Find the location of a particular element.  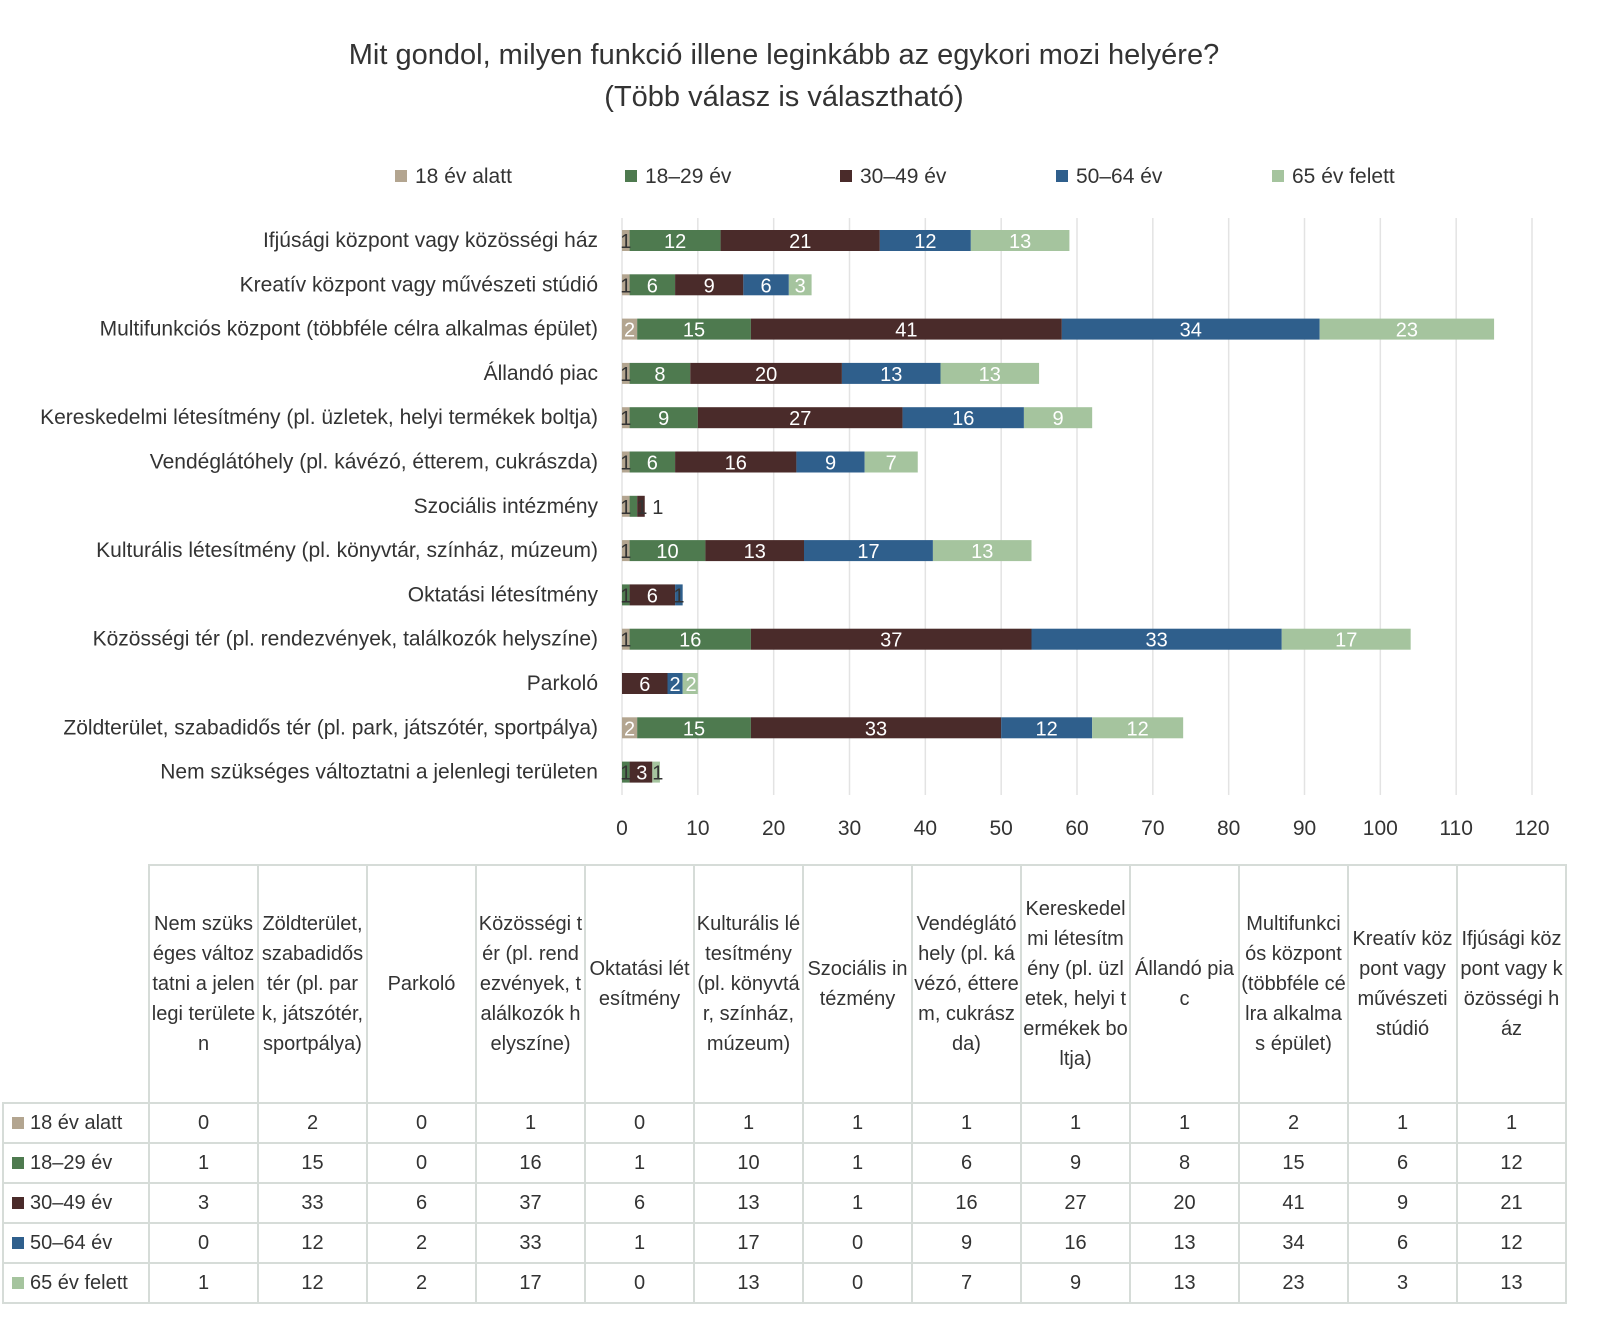

series-name: 30–49 év is located at coordinates (71, 1202).